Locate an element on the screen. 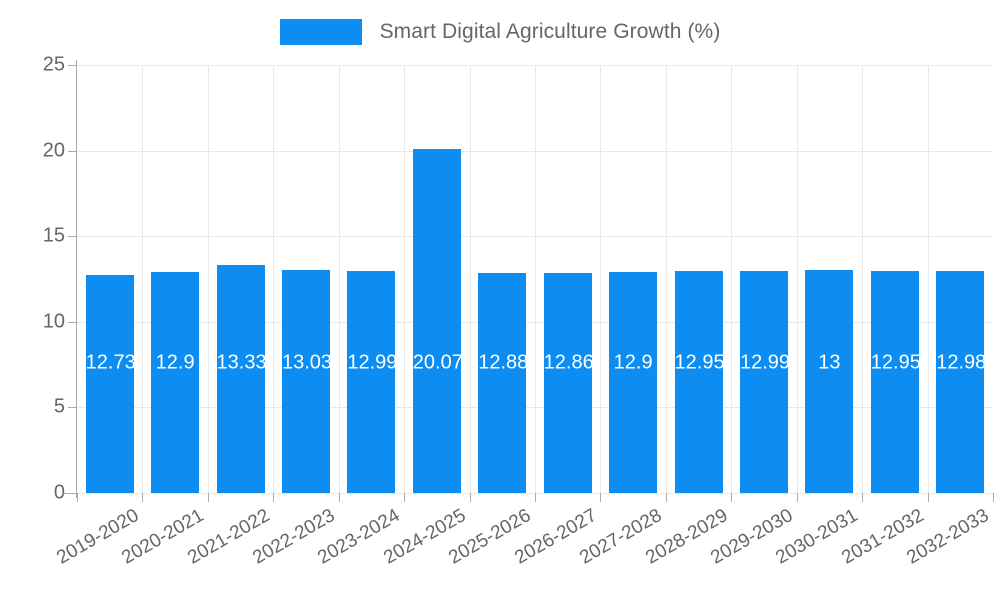 This screenshot has width=1000, height=600. bar-group: 13.33 is located at coordinates (240, 279).